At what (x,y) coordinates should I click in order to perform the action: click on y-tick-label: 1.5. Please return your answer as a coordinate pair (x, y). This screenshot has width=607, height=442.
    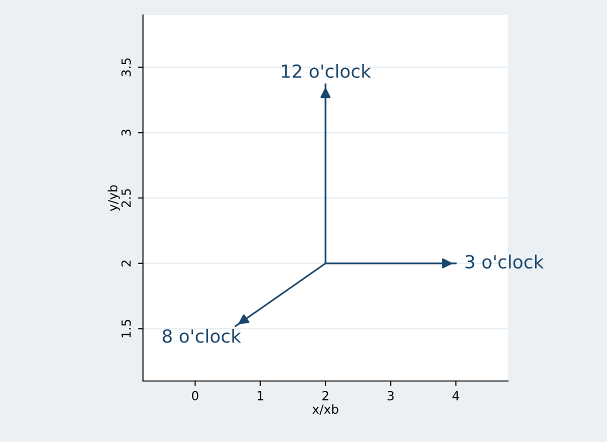
    Looking at the image, I should click on (126, 329).